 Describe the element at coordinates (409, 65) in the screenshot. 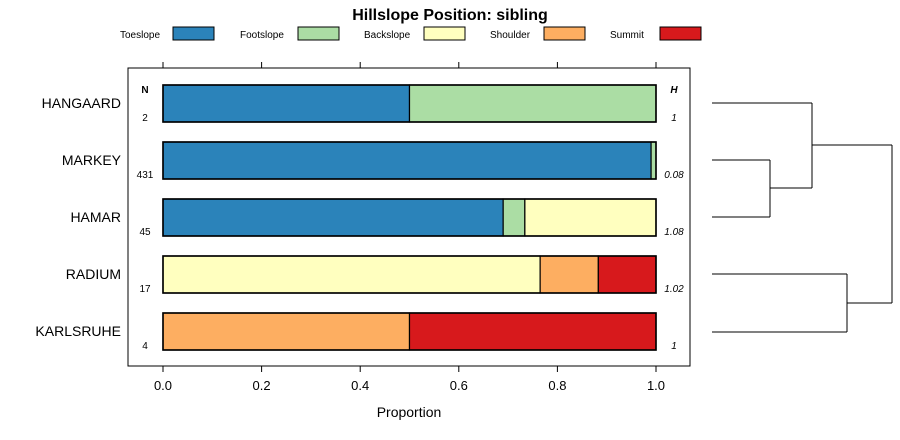

I see `top-ticks` at that location.